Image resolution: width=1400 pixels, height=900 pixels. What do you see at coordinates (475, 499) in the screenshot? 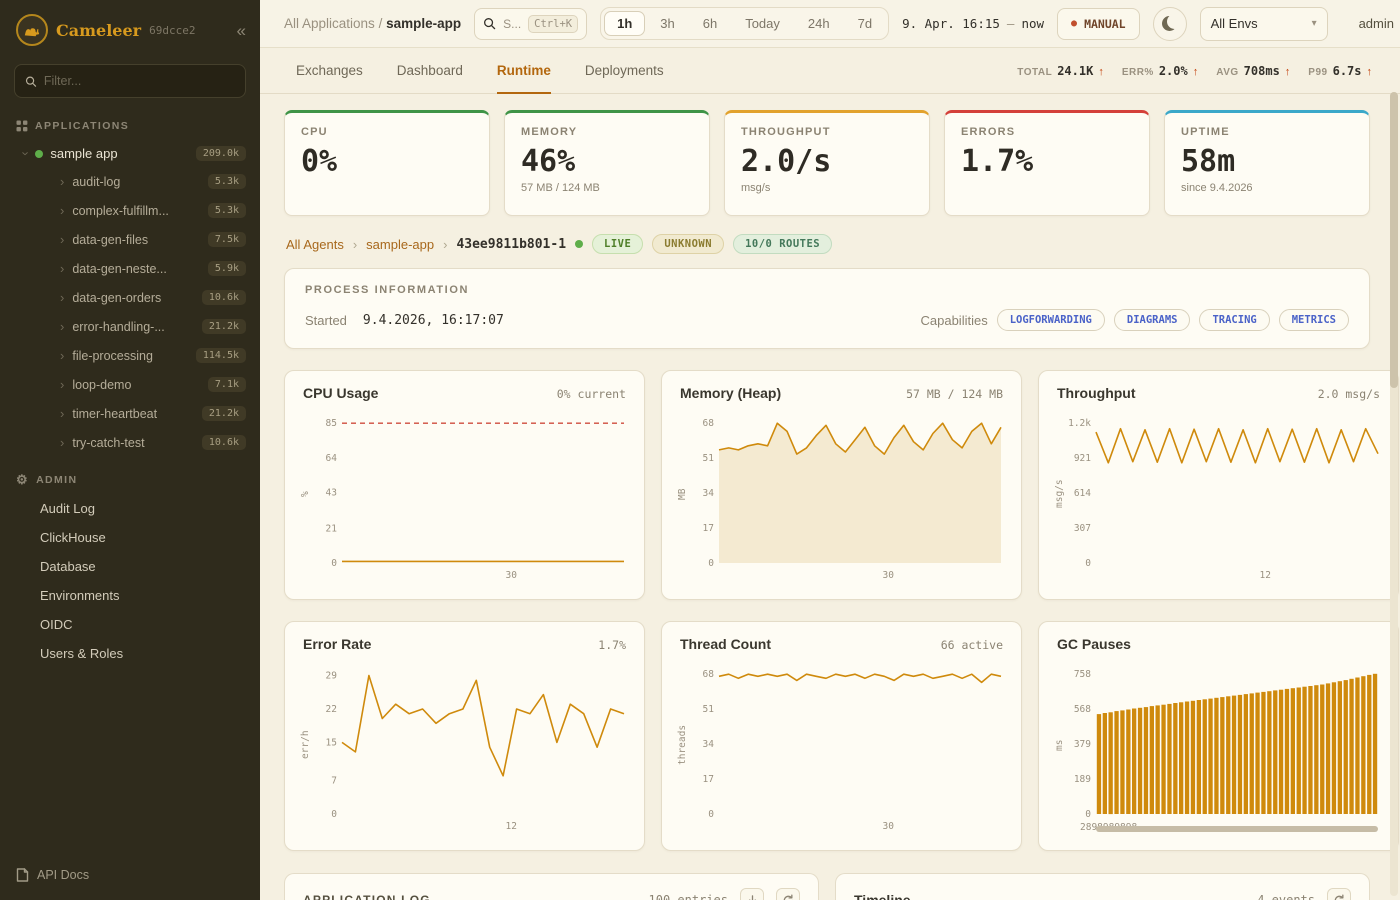
I see `cpu-usage-chart: 85 64 43 21 0 30` at bounding box center [475, 499].